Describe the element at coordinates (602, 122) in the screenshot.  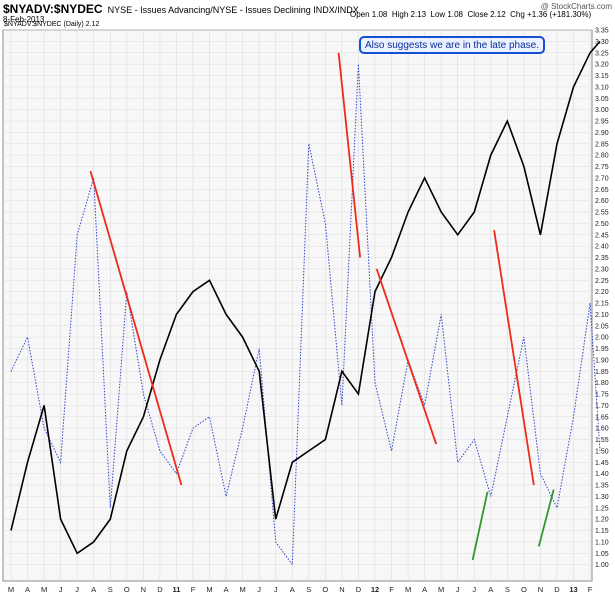
I see `y-tick-label: 2.95` at that location.